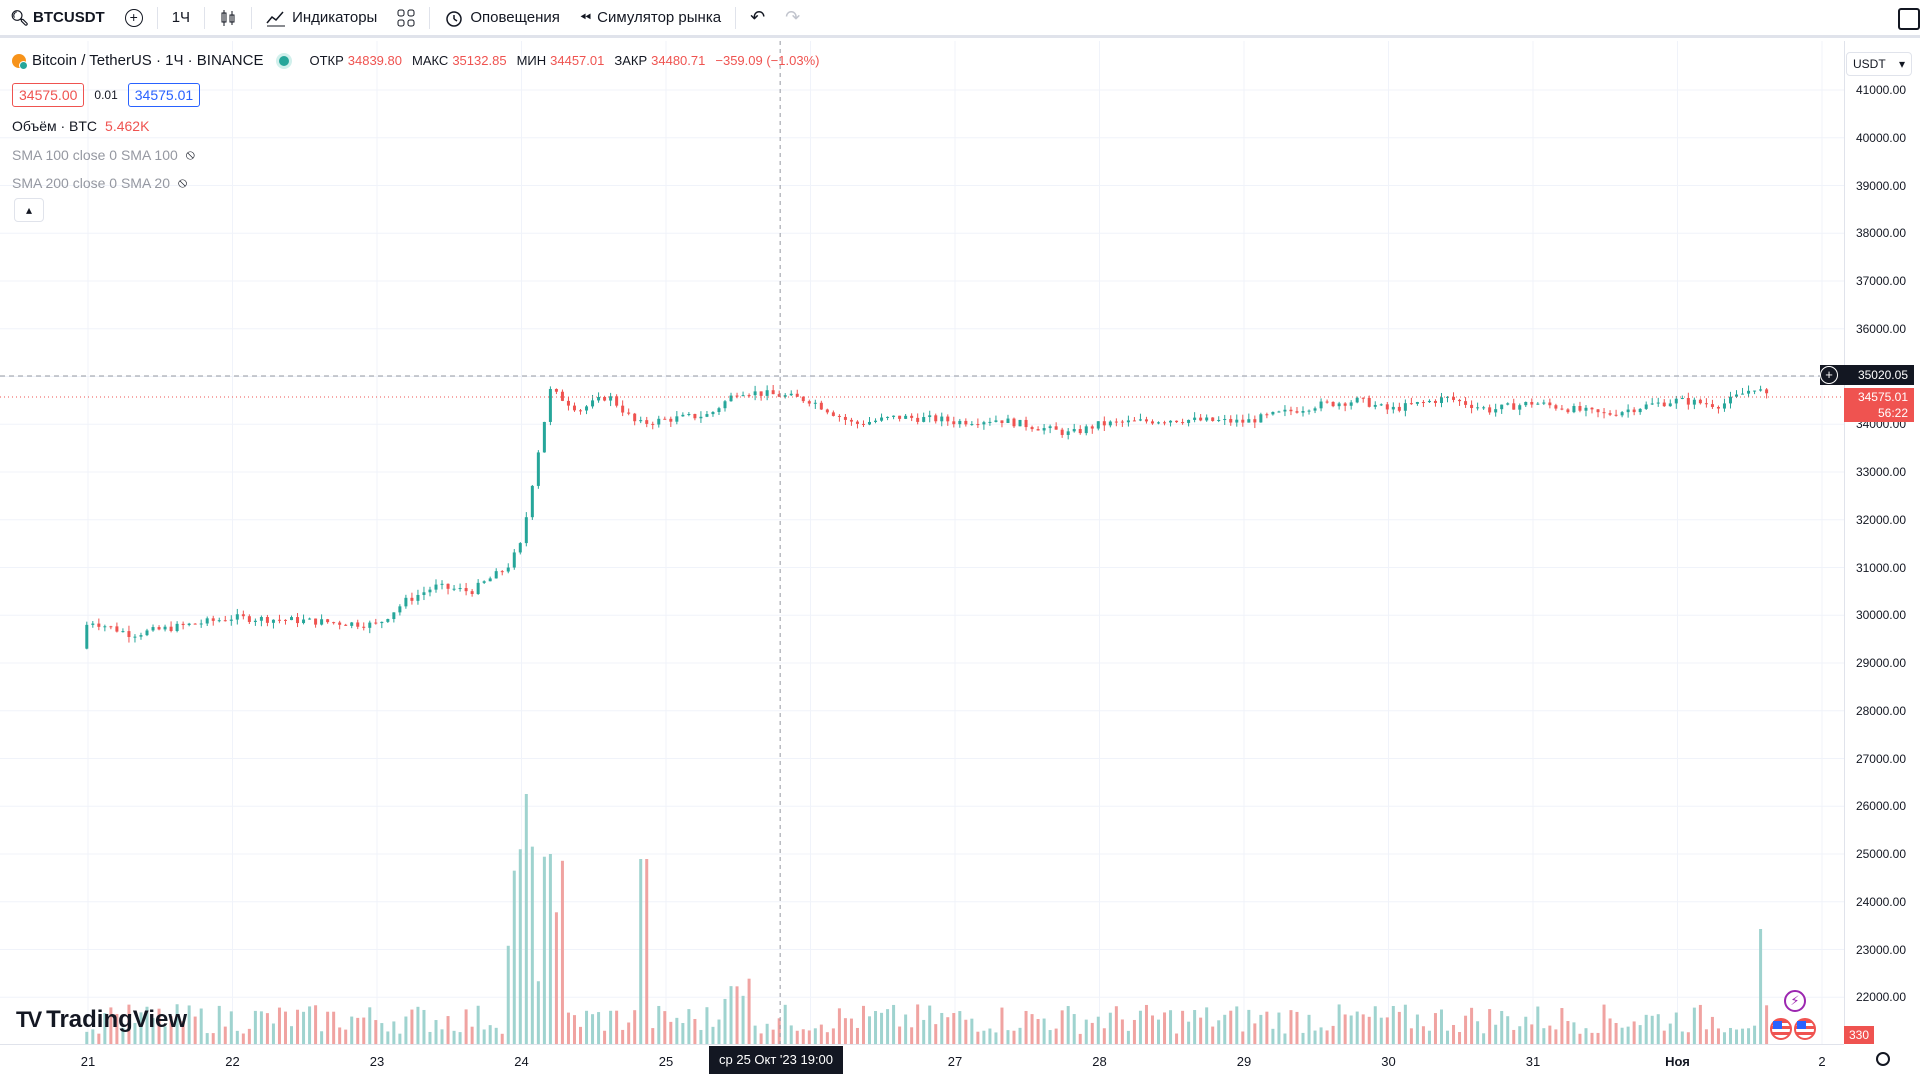 This screenshot has width=1920, height=1079. Describe the element at coordinates (103, 154) in the screenshot. I see `sma100-legend: SMA 100 close 0 SMA 100 ⦸` at that location.